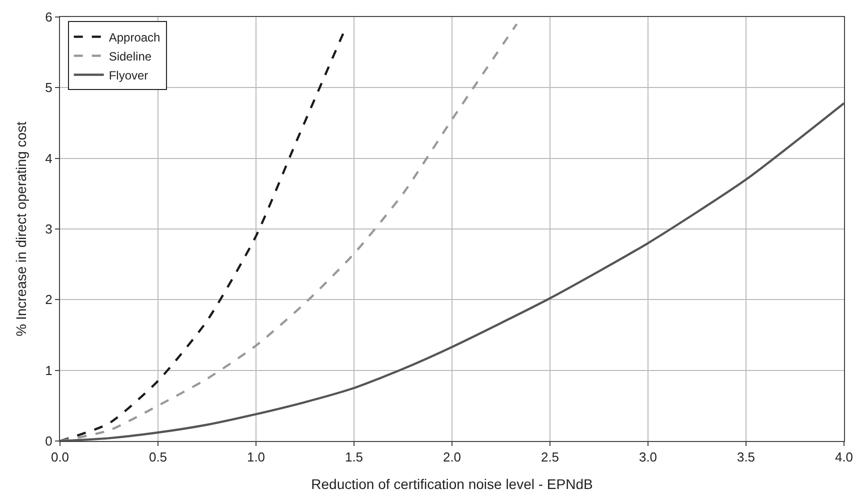 Image resolution: width=864 pixels, height=499 pixels. What do you see at coordinates (452, 484) in the screenshot?
I see `x-axis-title: Reduction of certification noise level - EPNdB` at bounding box center [452, 484].